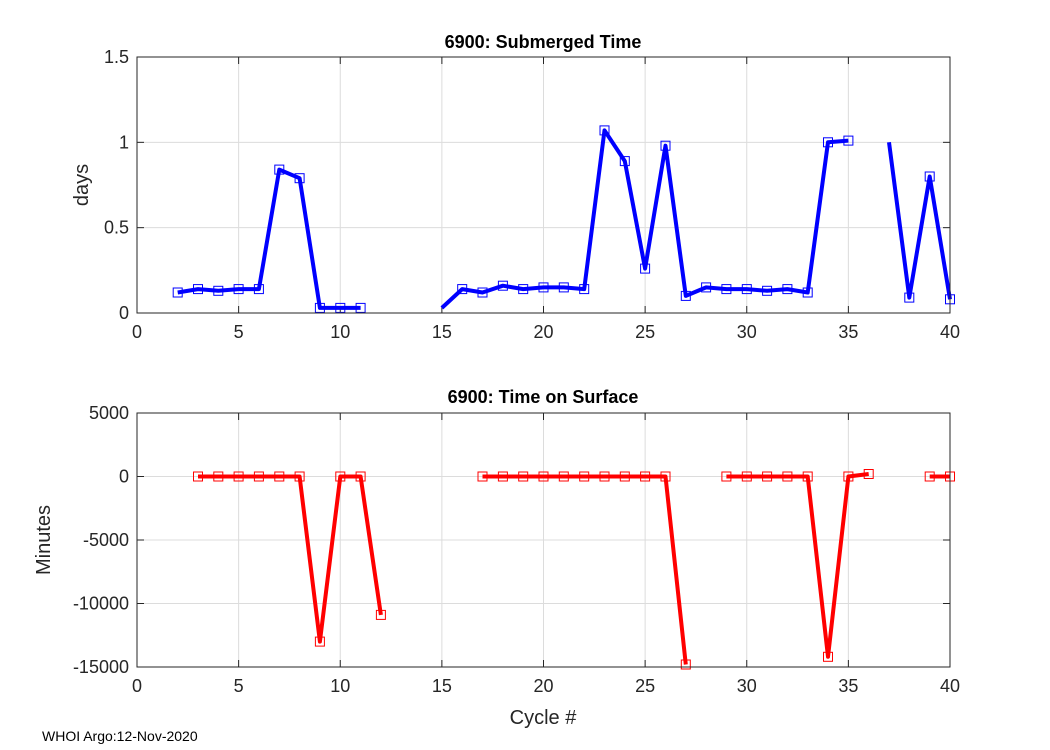 Image resolution: width=1050 pixels, height=750 pixels. What do you see at coordinates (137, 686) in the screenshot?
I see `surface-xtick-label: 0` at bounding box center [137, 686].